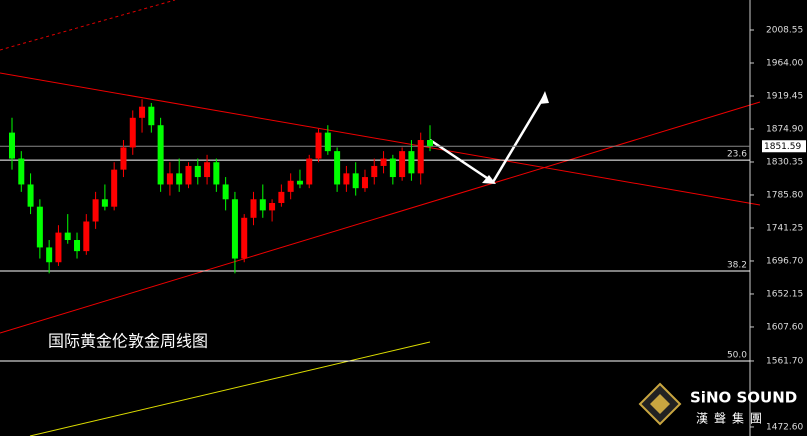  Describe the element at coordinates (784, 361) in the screenshot. I see `y-tick-label: 1561.70` at that location.